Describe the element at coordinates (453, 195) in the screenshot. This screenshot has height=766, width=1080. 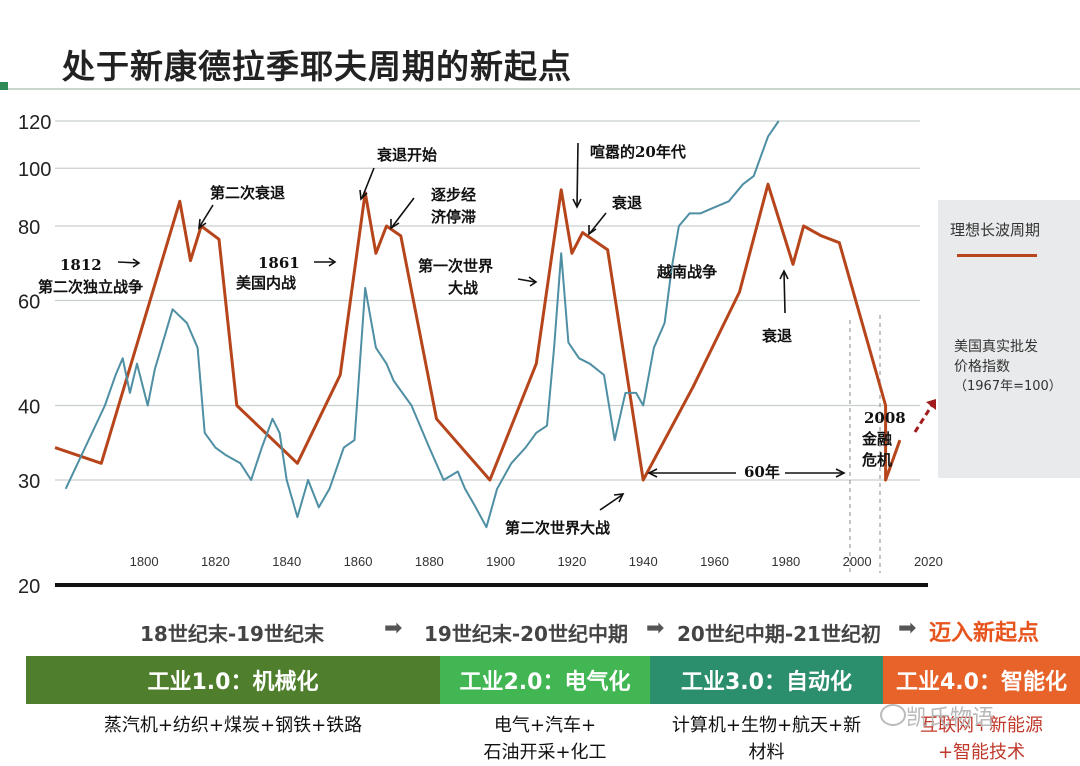
I see `annotation-stagnation-1: 逐步经` at that location.